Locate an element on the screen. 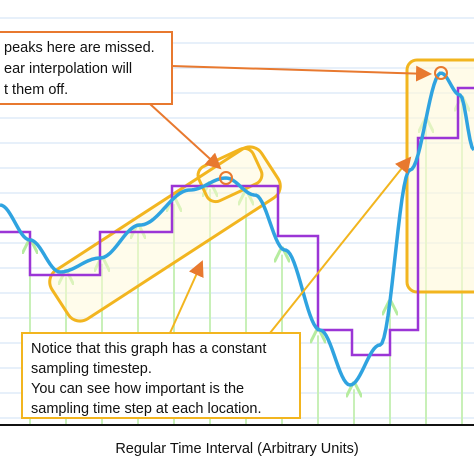 The height and width of the screenshot is (474, 474). note-text: Notice that this graph has a constant is located at coordinates (148, 349).